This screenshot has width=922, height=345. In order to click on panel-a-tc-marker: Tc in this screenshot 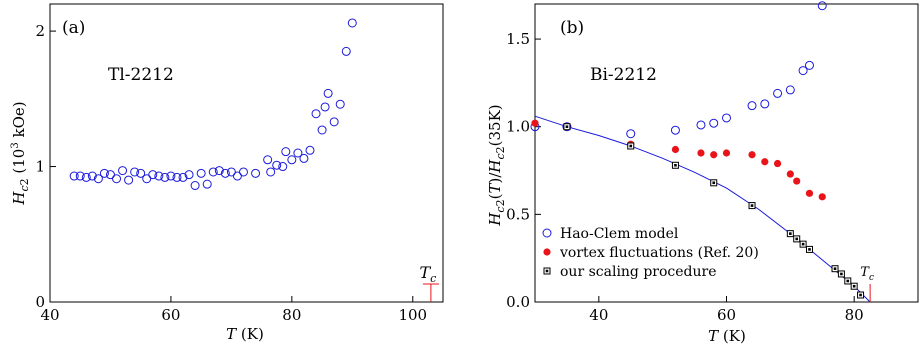, I will do `click(429, 282)`.